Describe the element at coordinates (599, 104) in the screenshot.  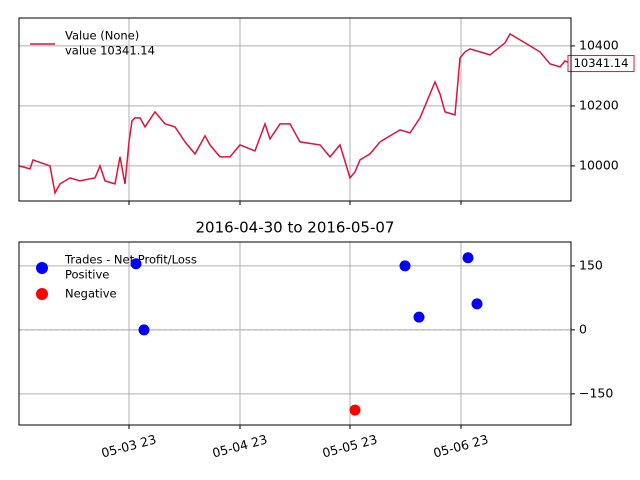
I see `y-tick-label: 10200` at that location.